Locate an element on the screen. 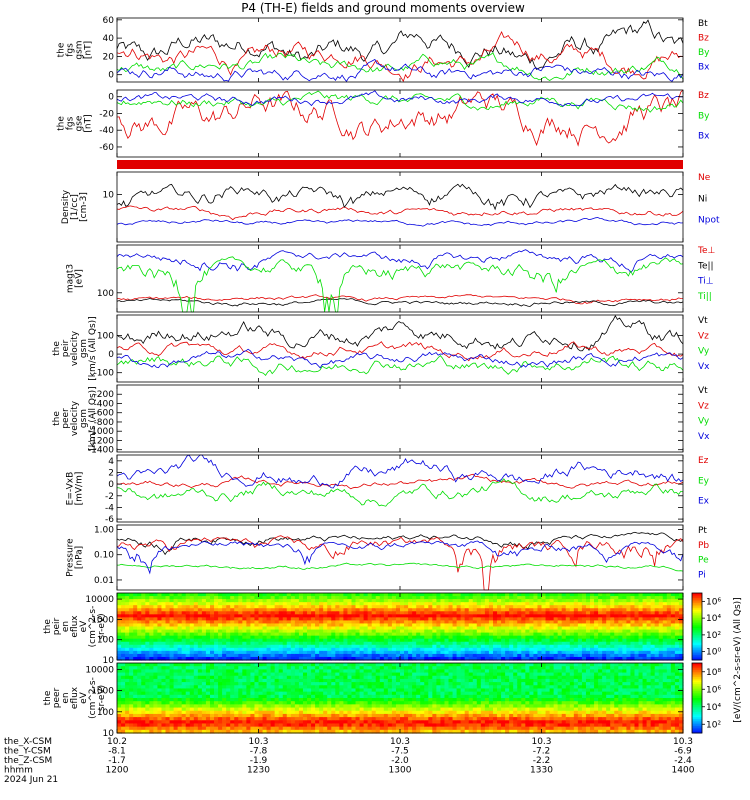  legend-entry: Te⊥ is located at coordinates (706, 251).